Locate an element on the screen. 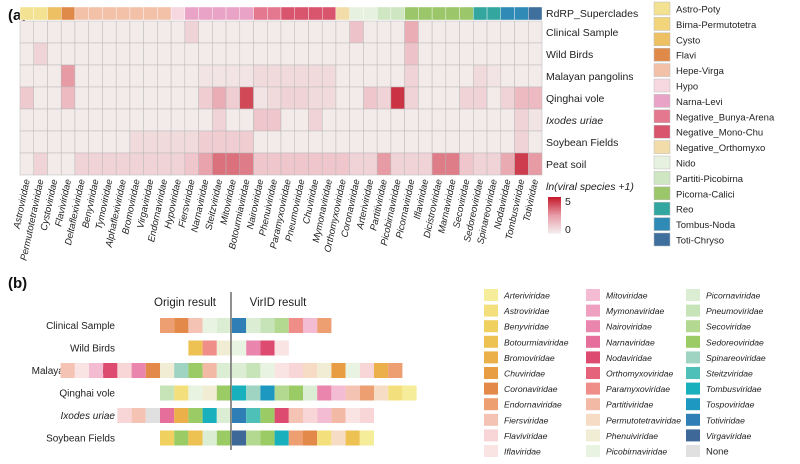 This screenshot has width=800, height=464. heatmap-row-label: Malayan pangolins is located at coordinates (590, 77).